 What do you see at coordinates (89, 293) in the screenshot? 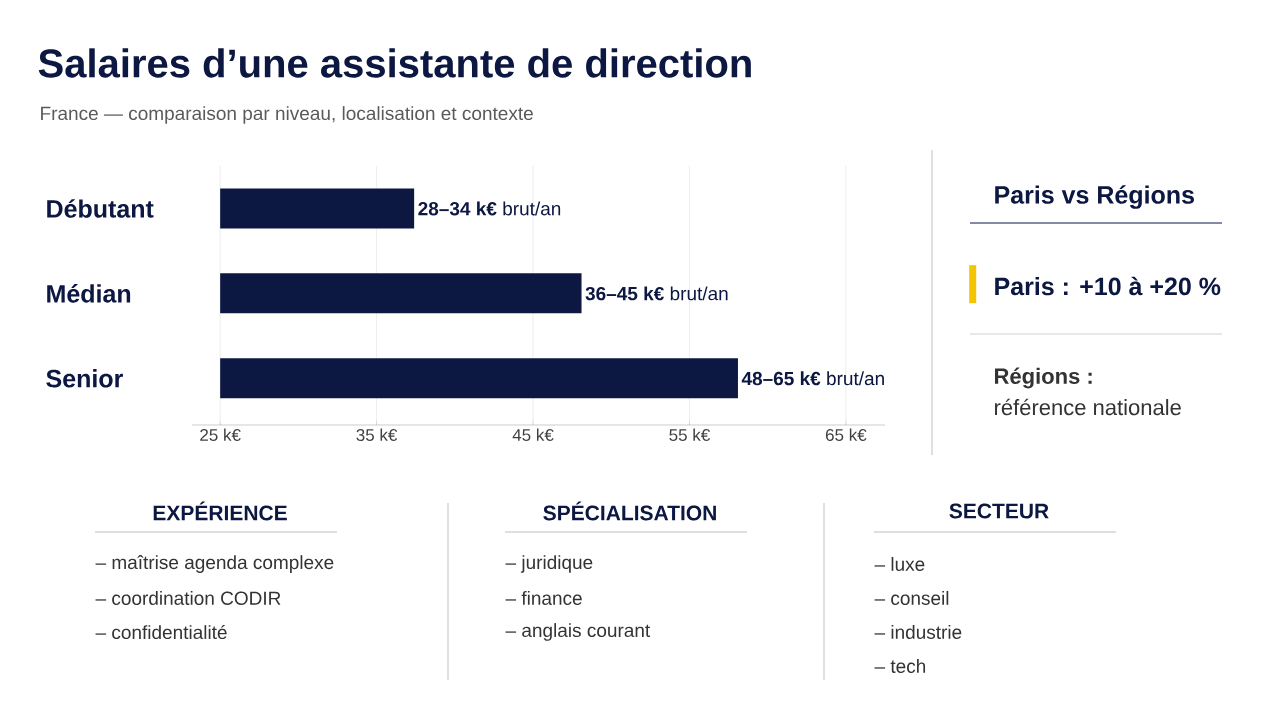
I see `y-tick-label: Médian` at bounding box center [89, 293].